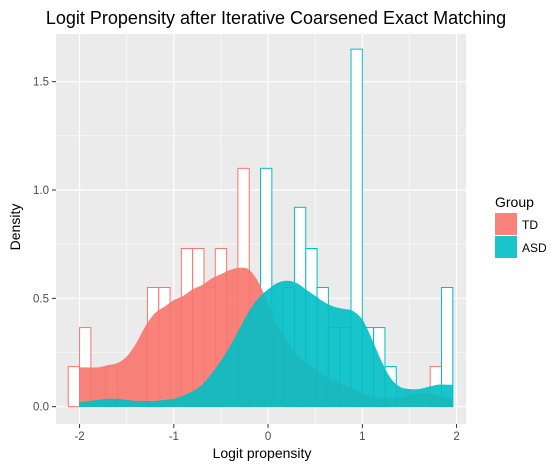 Image resolution: width=560 pixels, height=468 pixels. I want to click on legend-key-asd, so click(506, 247).